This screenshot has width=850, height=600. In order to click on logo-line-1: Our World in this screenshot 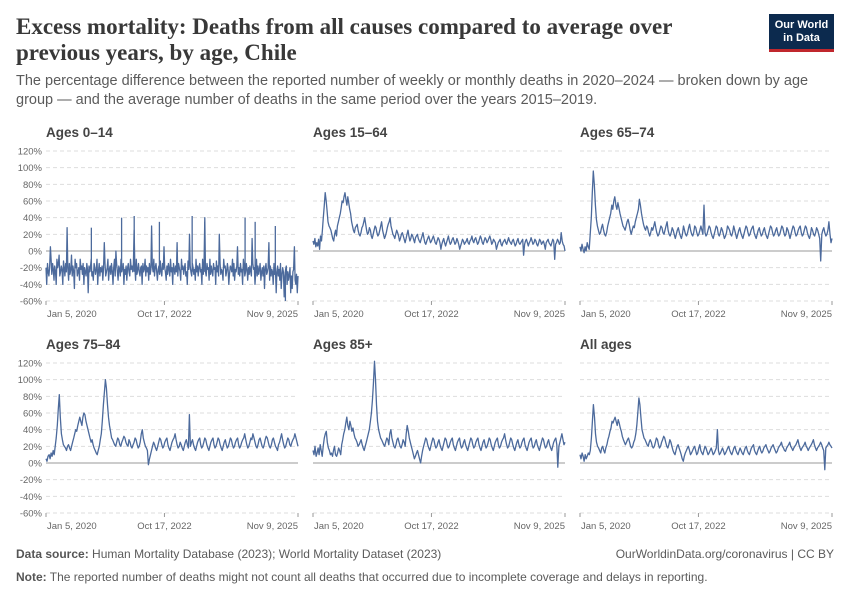, I will do `click(801, 25)`.